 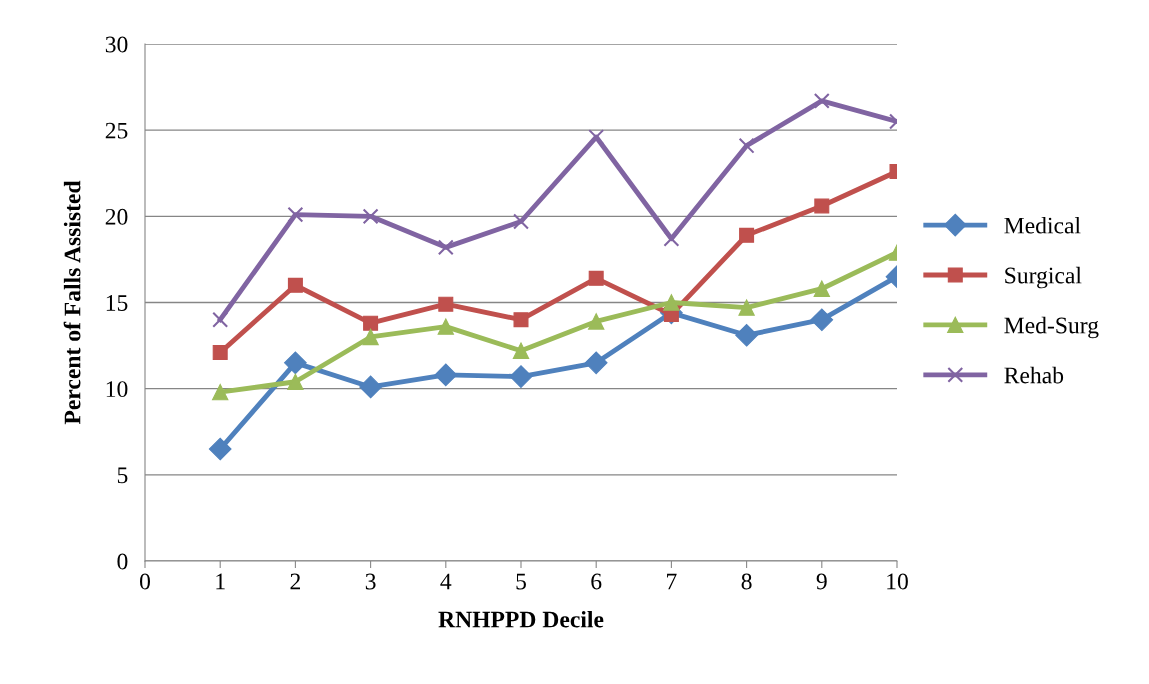 What do you see at coordinates (145, 581) in the screenshot?
I see `x-tick-label: 0` at bounding box center [145, 581].